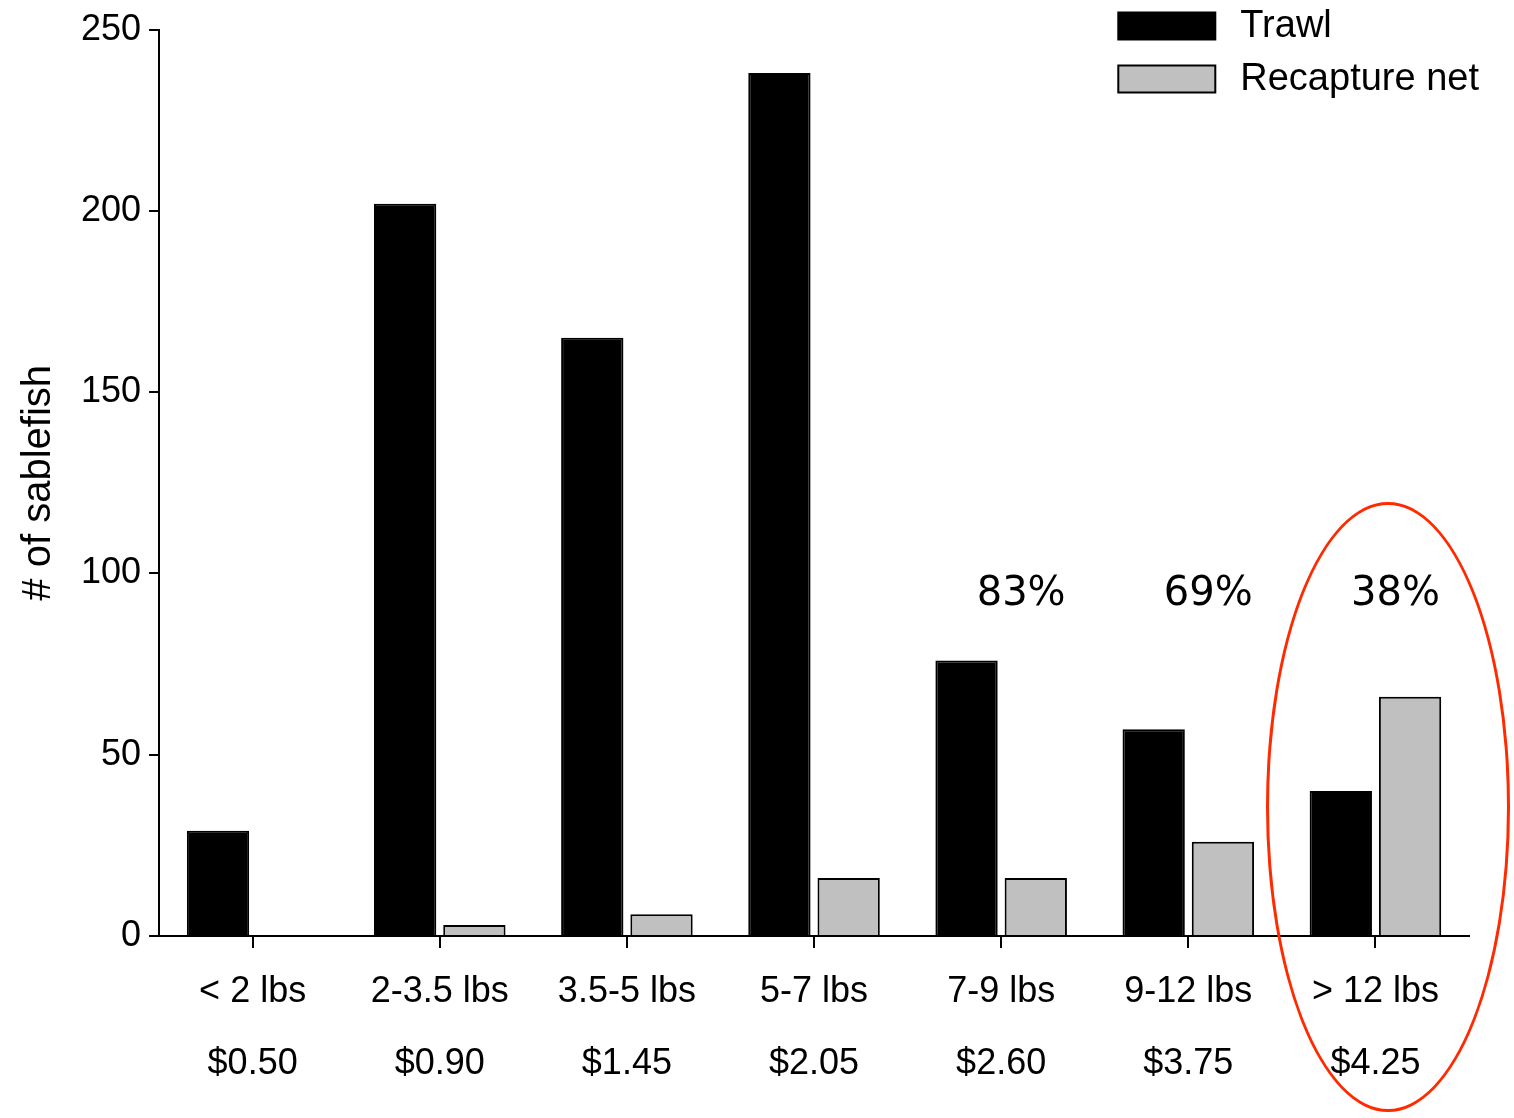 The height and width of the screenshot is (1118, 1514). What do you see at coordinates (131, 933) in the screenshot?
I see `y-tick-label: 0` at bounding box center [131, 933].